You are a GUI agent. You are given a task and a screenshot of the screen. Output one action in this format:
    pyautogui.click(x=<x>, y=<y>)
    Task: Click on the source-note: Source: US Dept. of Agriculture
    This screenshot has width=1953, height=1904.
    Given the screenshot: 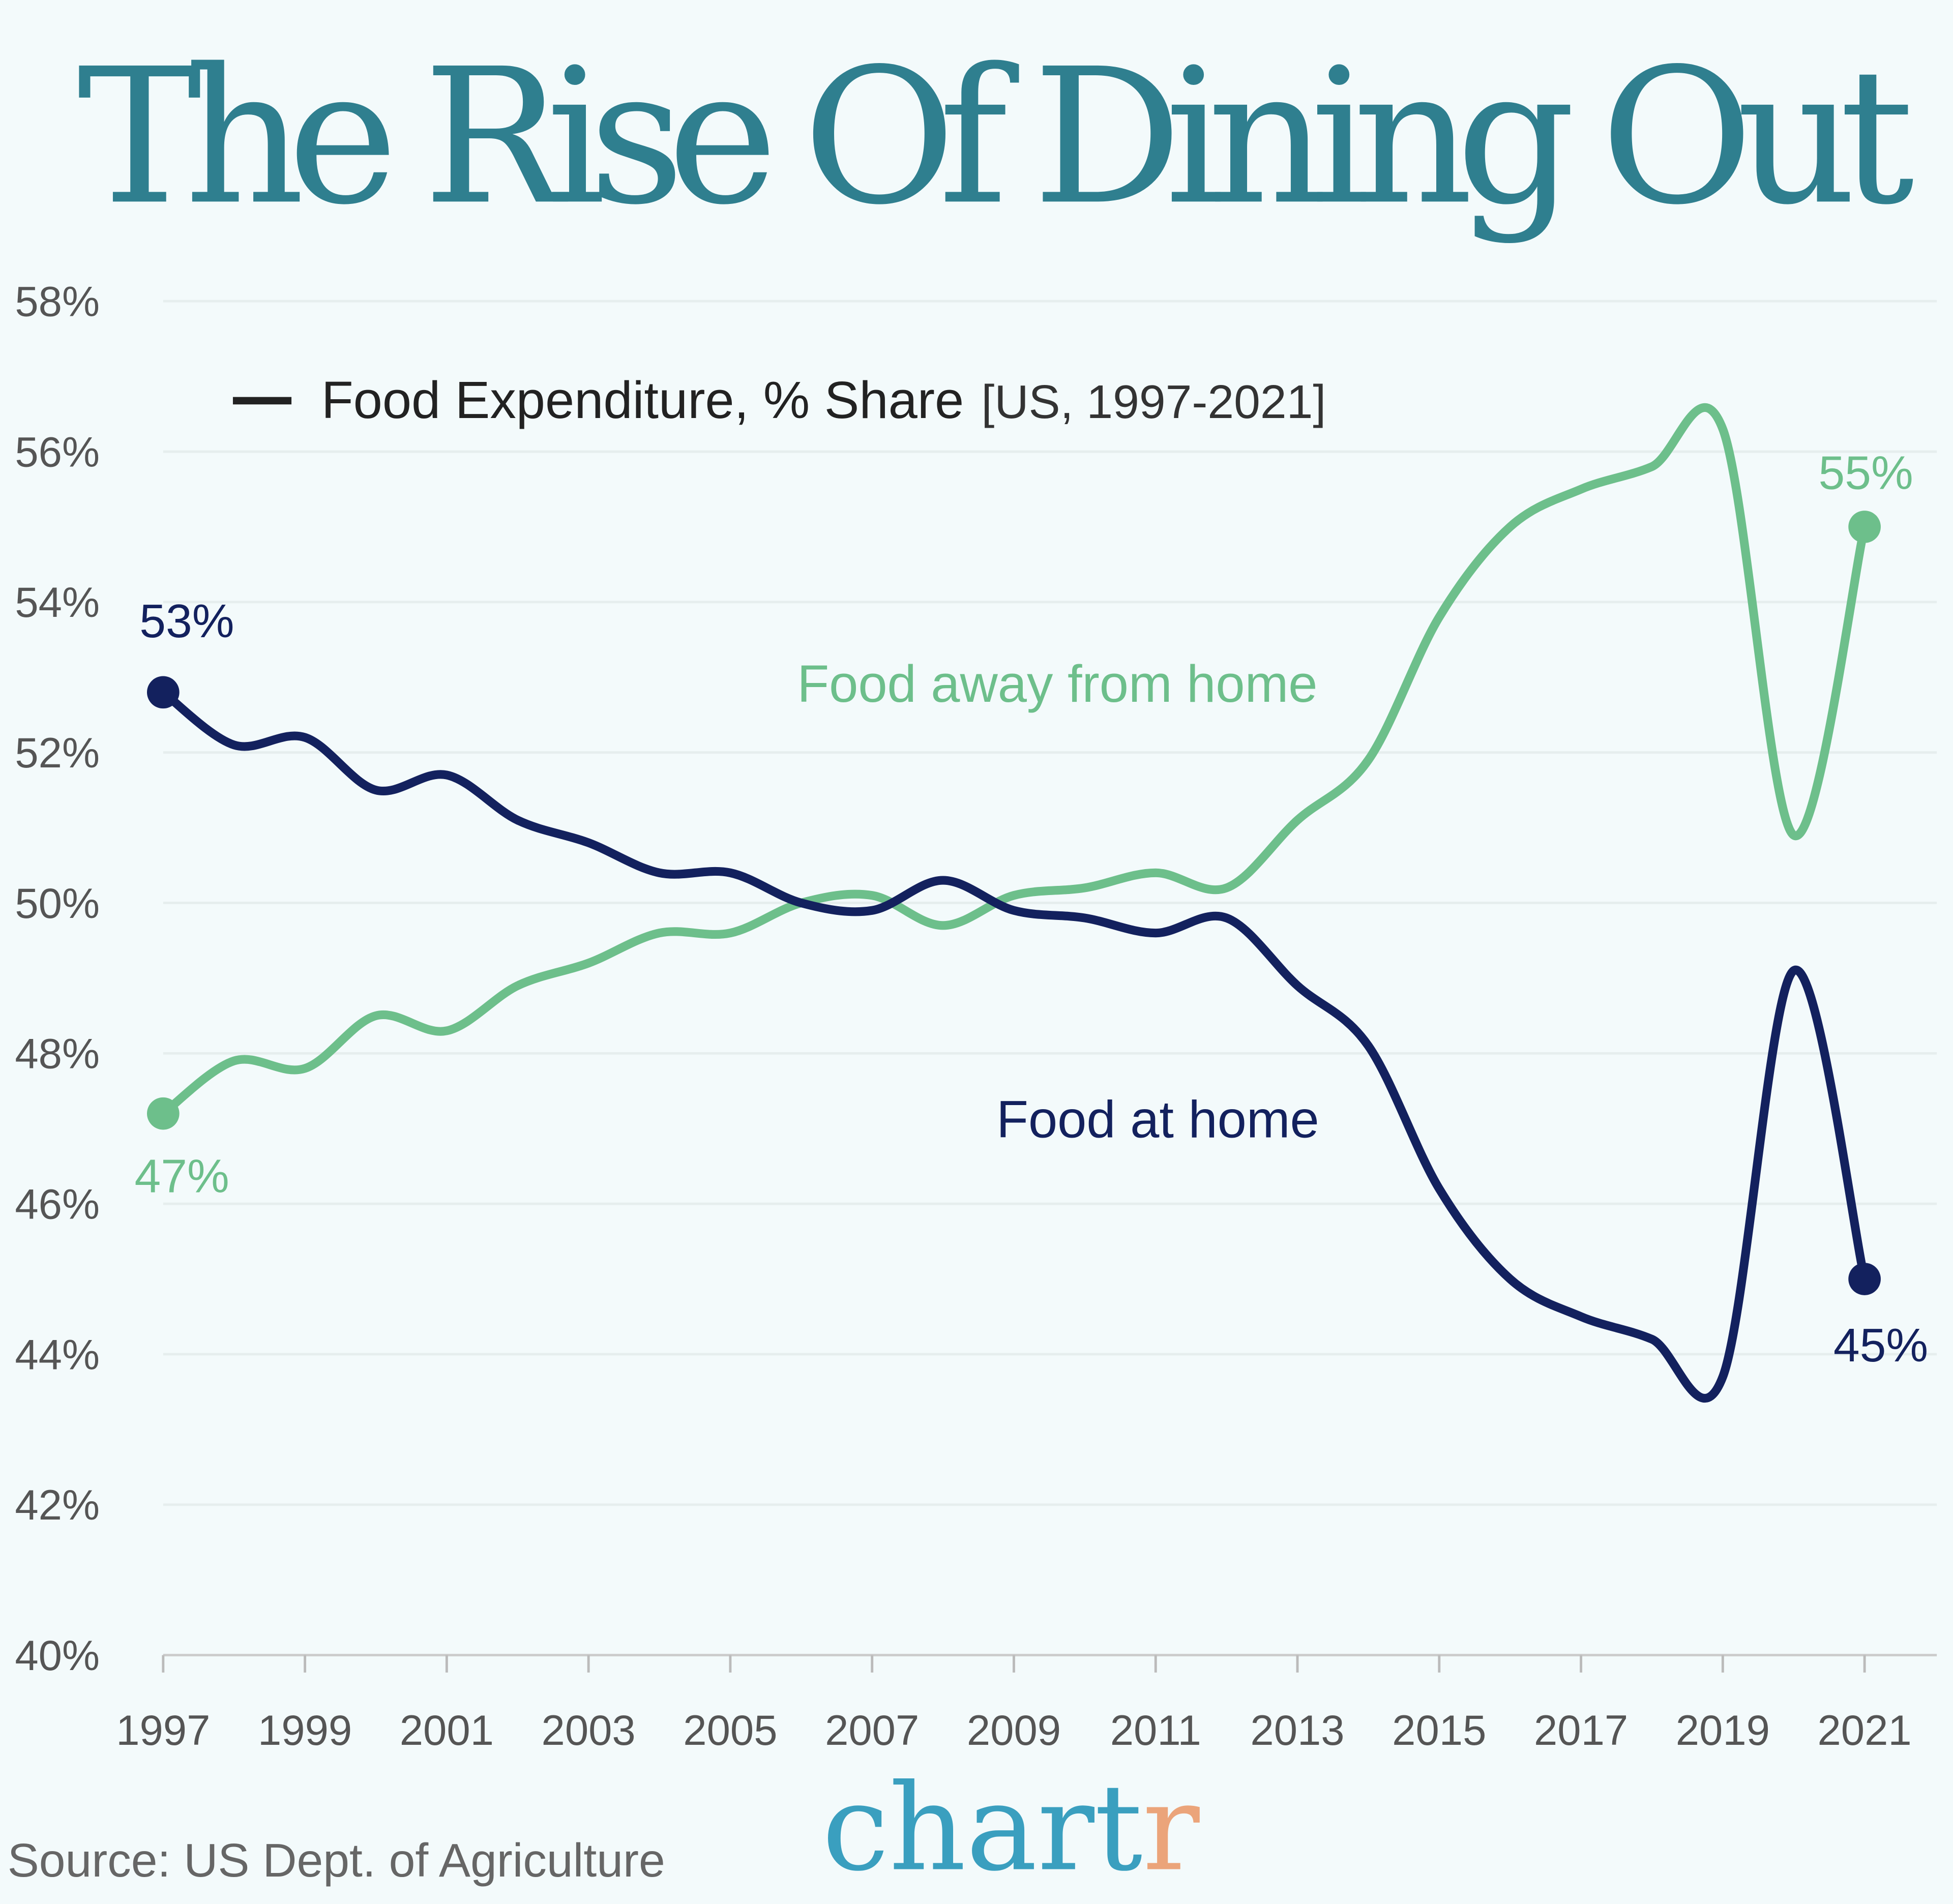 What is the action you would take?
    pyautogui.click(x=336, y=1860)
    